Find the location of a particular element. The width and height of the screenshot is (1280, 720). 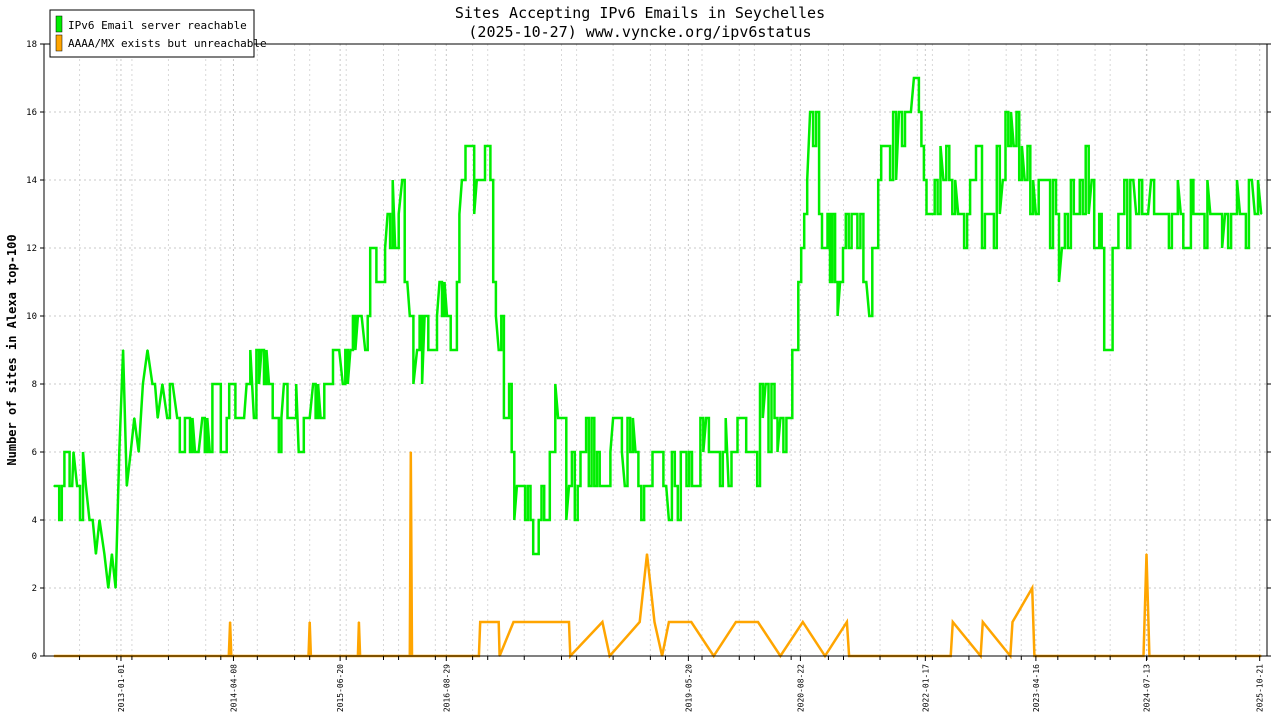

legend-label-unreachable: AAAA/MX exists but unreachable is located at coordinates (167, 43).